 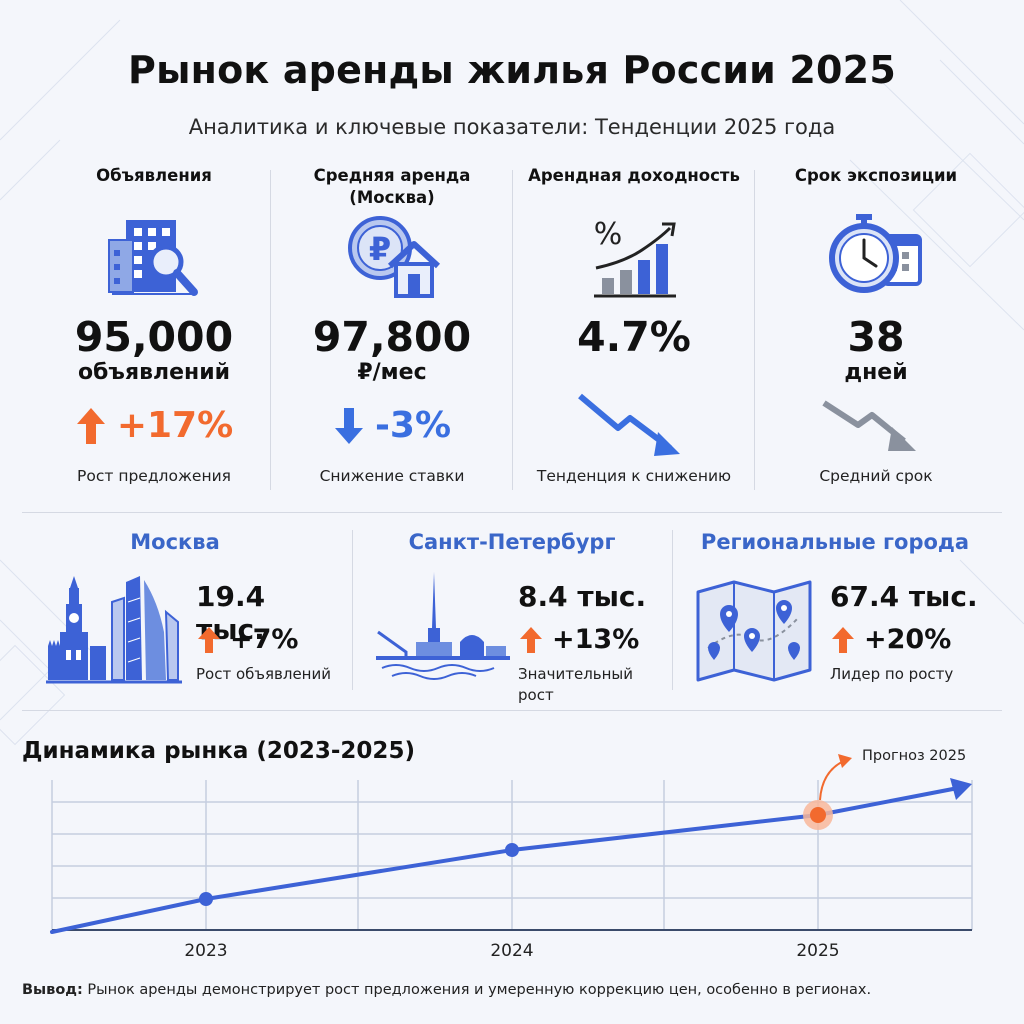 I want to click on kpi-title: Арендная доходность, so click(x=634, y=175).